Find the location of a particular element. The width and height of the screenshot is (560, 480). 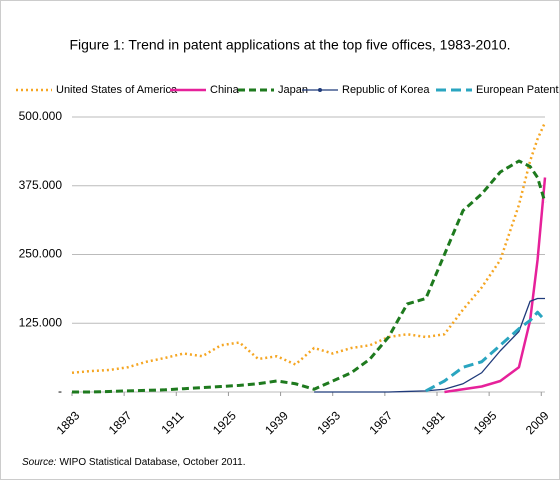

y-tick-label: 375.000 is located at coordinates (41, 185).